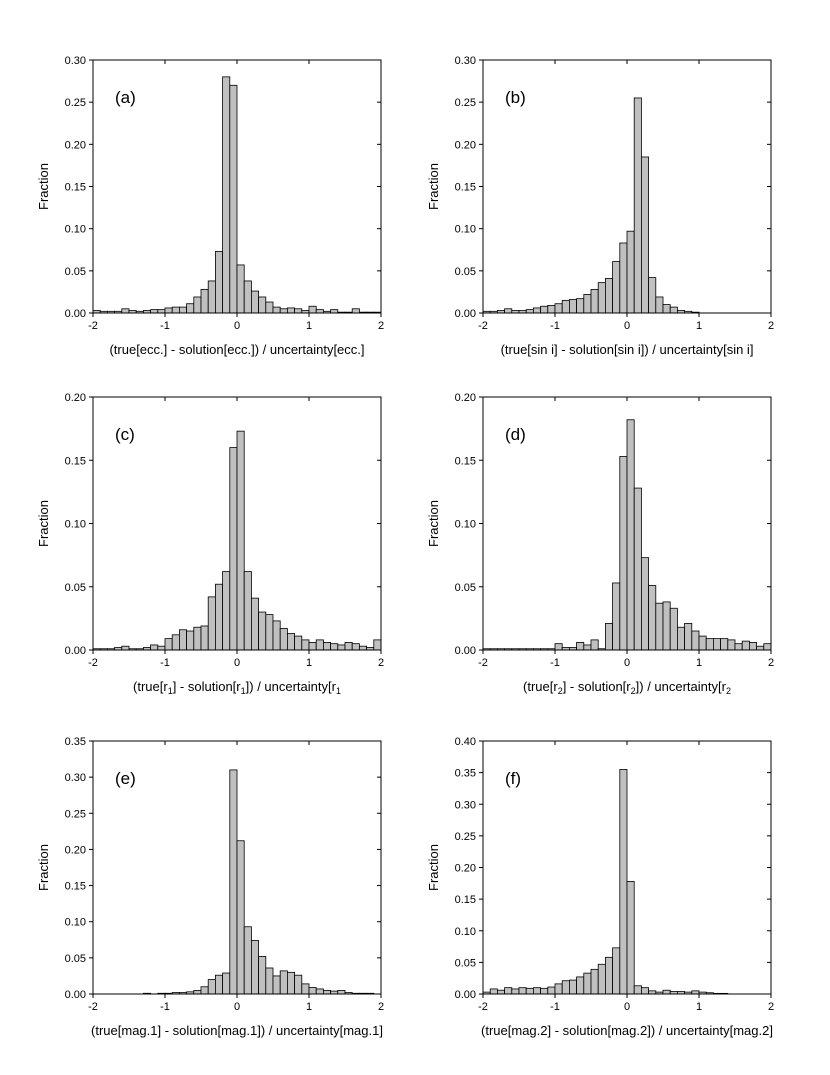 The height and width of the screenshot is (1075, 830). I want to click on x-axis-title-segment: ] - solution[r, so click(597, 686).